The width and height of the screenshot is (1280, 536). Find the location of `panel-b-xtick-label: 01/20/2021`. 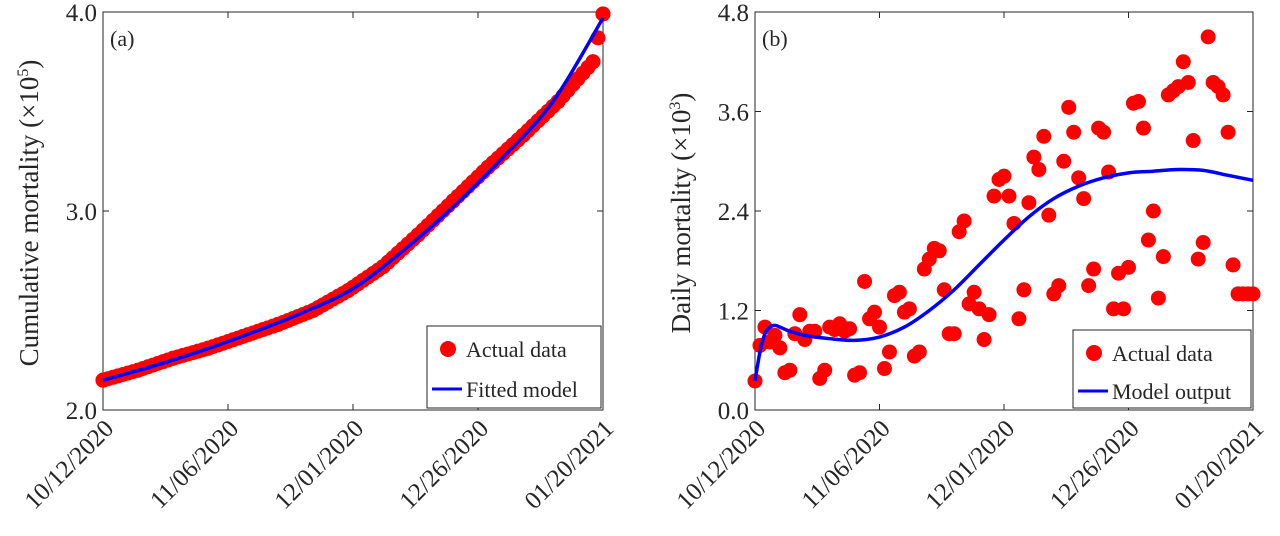

panel-b-xtick-label: 01/20/2021 is located at coordinates (1220, 465).